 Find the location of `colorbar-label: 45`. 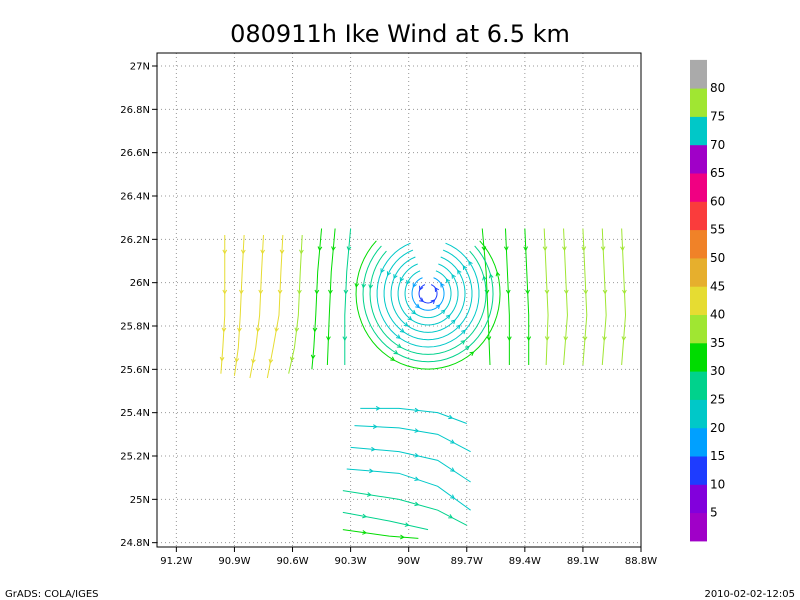

colorbar-label: 45 is located at coordinates (717, 286).